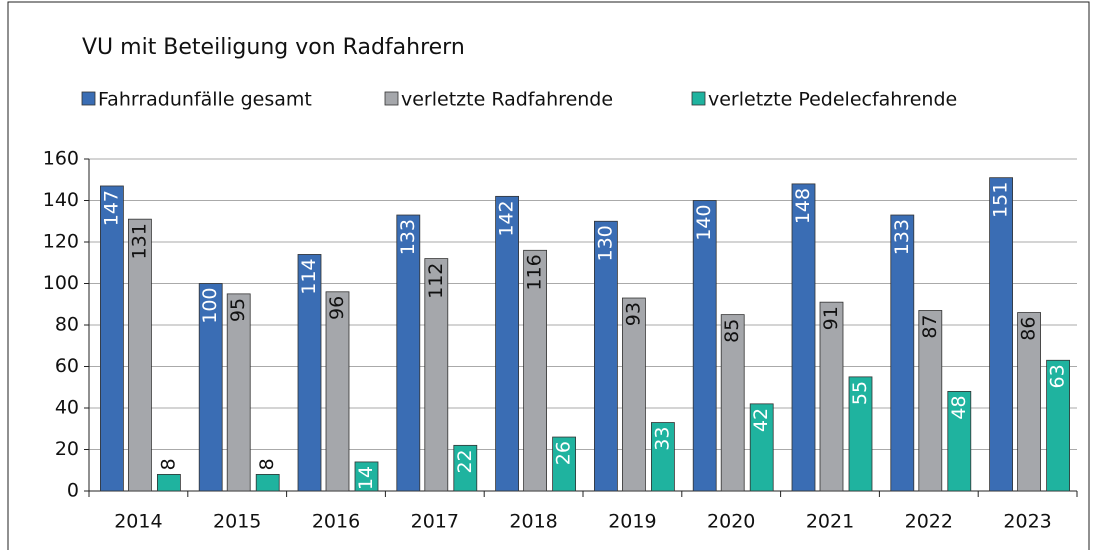 The width and height of the screenshot is (1095, 550). Describe the element at coordinates (465, 461) in the screenshot. I see `data-label: 22` at that location.